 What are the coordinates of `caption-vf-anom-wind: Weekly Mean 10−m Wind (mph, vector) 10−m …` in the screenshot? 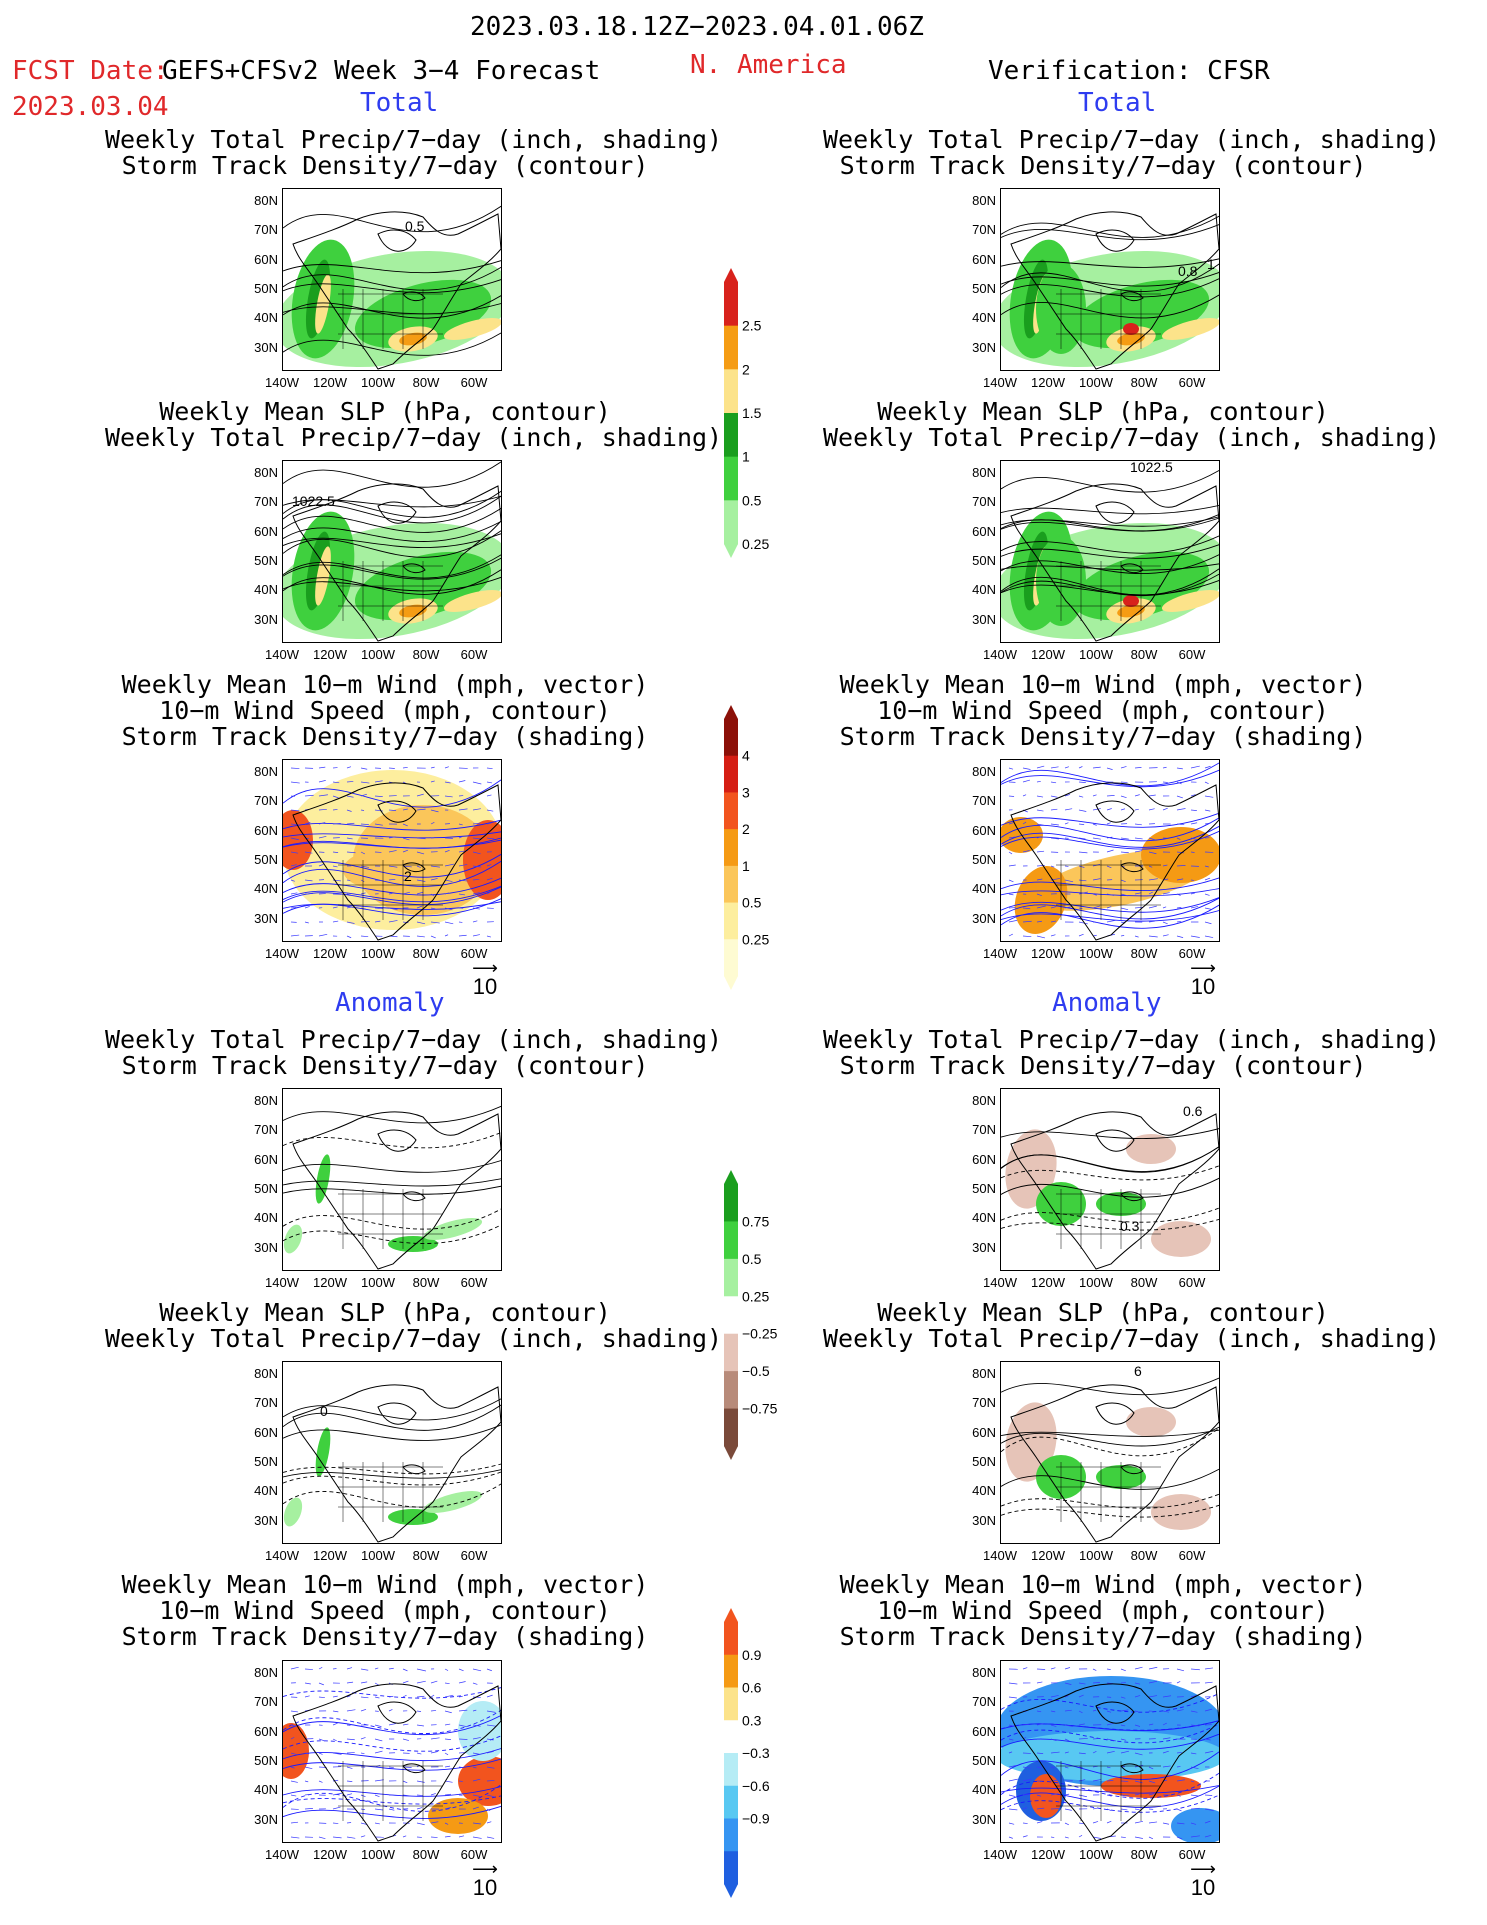 It's located at (1103, 1610).